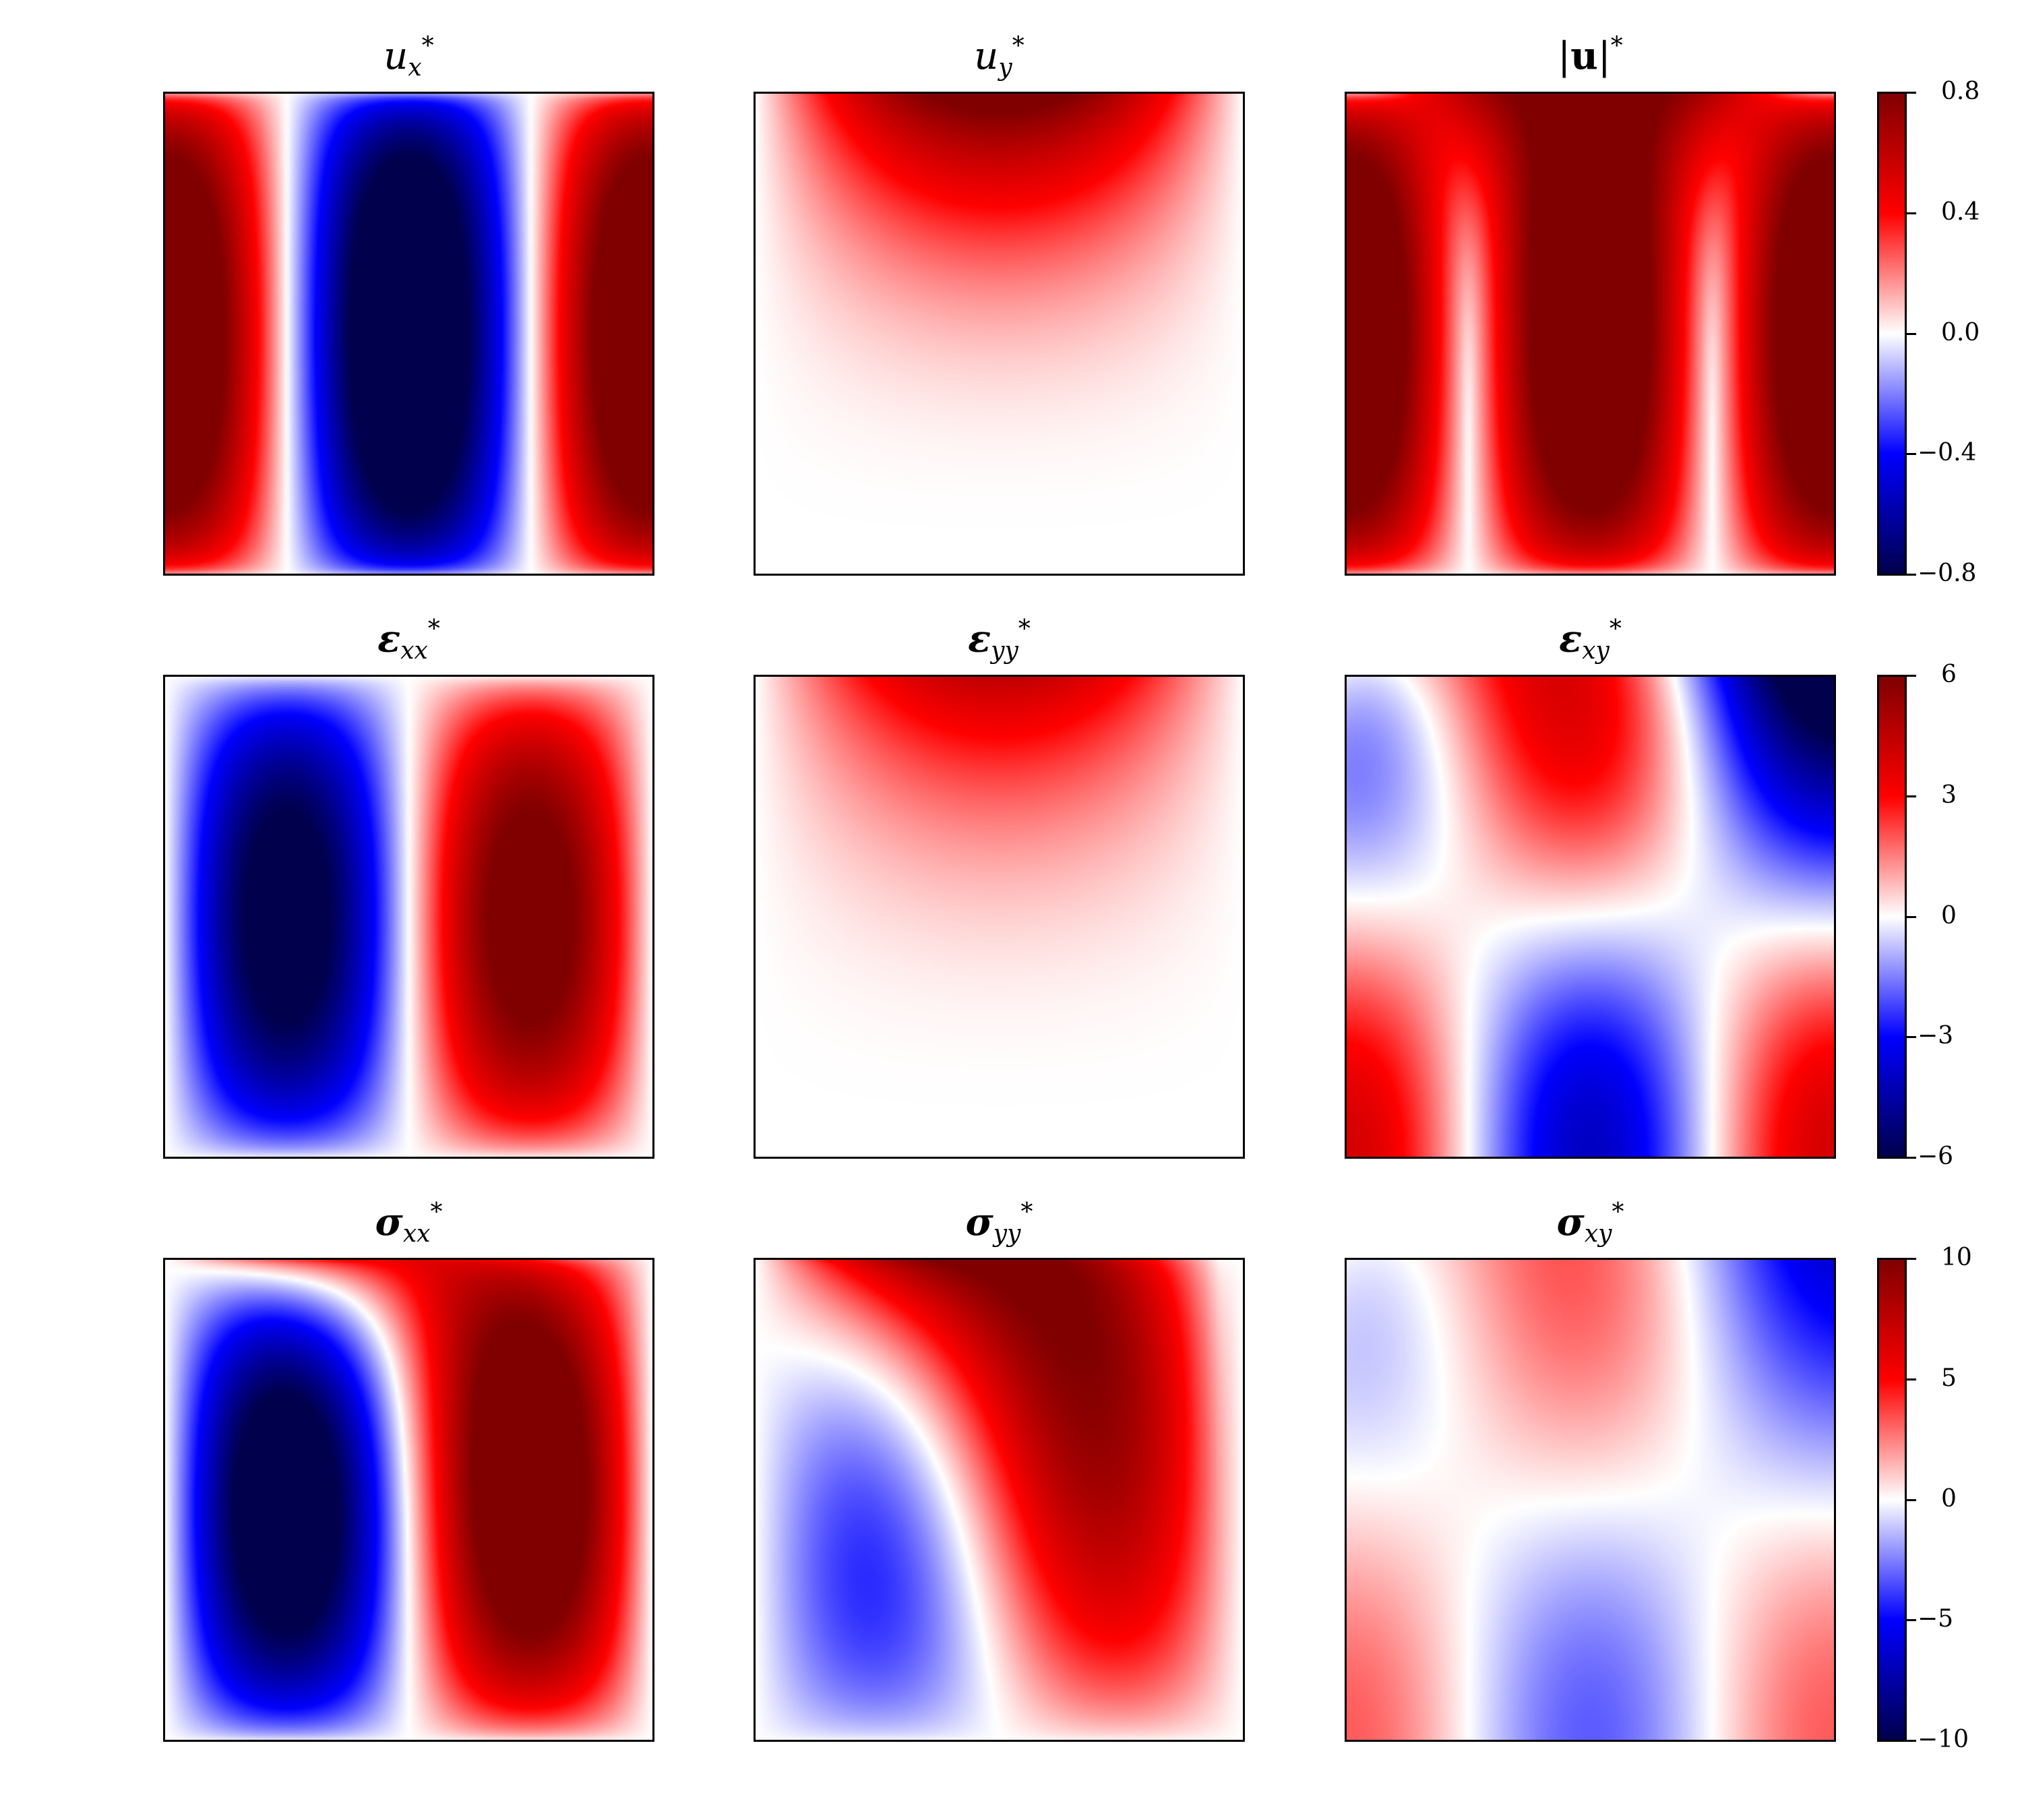  What do you see at coordinates (1936, 1156) in the screenshot?
I see `colorbar-tick-label: −6` at bounding box center [1936, 1156].